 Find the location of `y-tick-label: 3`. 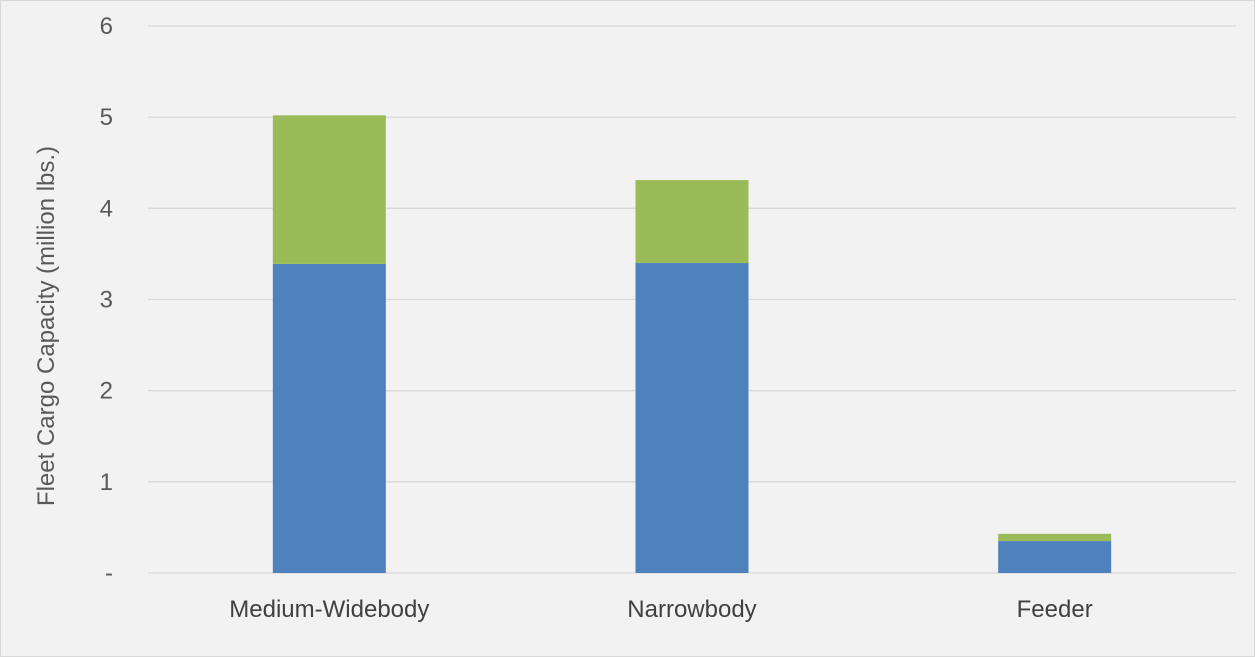

y-tick-label: 3 is located at coordinates (106, 300).